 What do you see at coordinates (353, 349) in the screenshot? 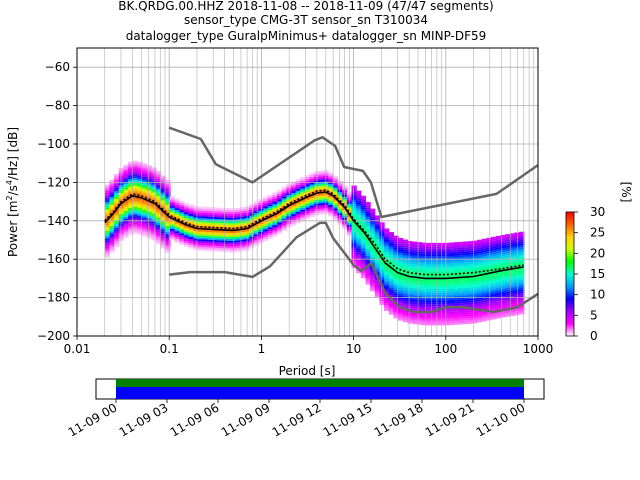
I see `x-tick-label: 10` at bounding box center [353, 349].